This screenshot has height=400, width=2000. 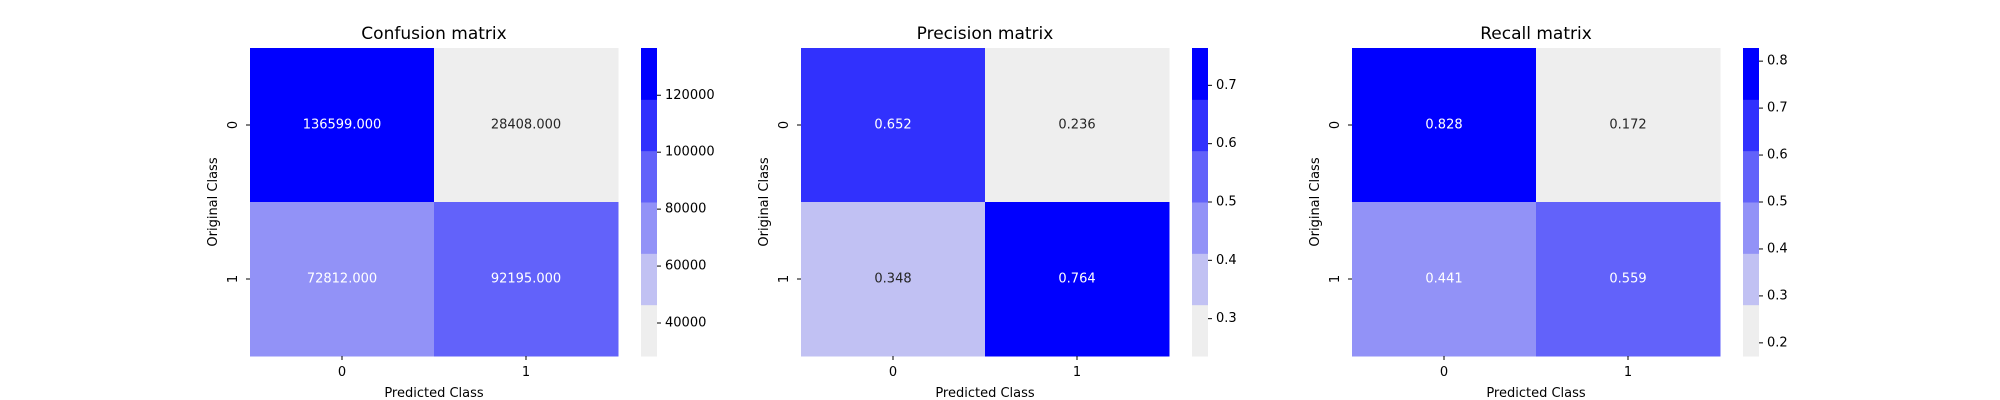 I want to click on cell-value-label: 0.764, so click(x=1076, y=279).